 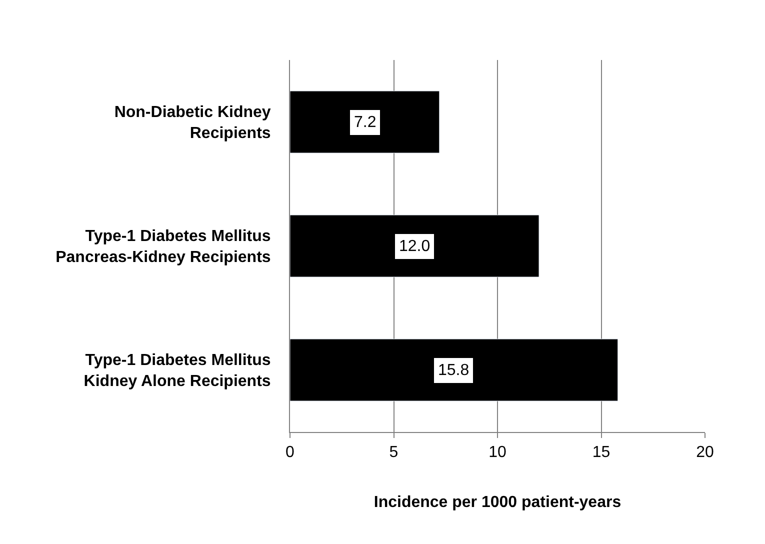 I want to click on x-tick-label: 0, so click(x=290, y=453).